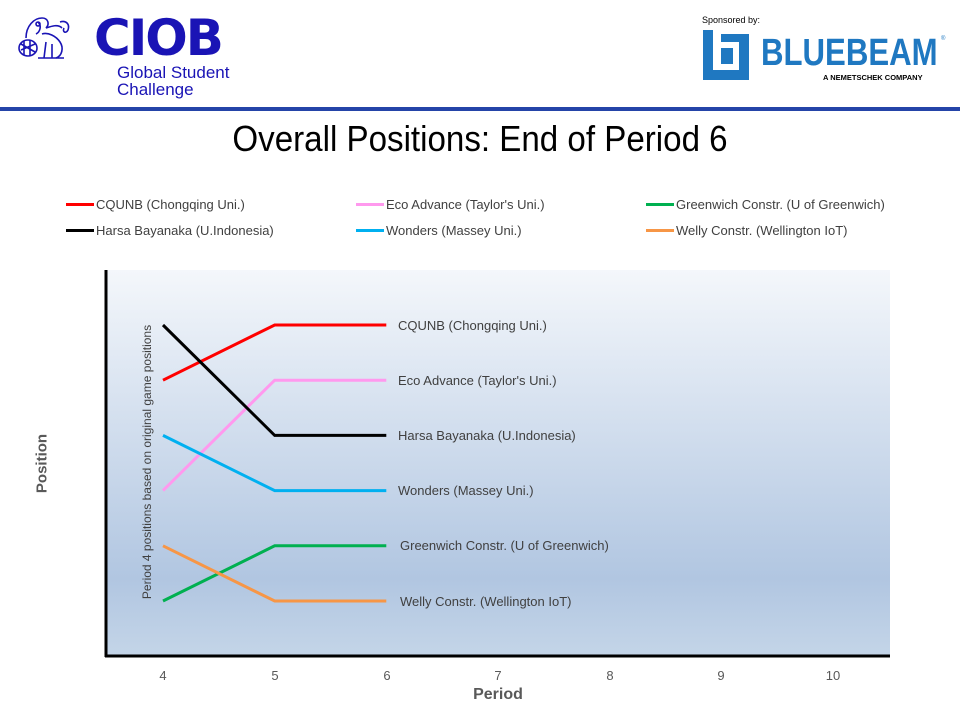 The image size is (960, 720). I want to click on x-tick-label: 8, so click(610, 675).